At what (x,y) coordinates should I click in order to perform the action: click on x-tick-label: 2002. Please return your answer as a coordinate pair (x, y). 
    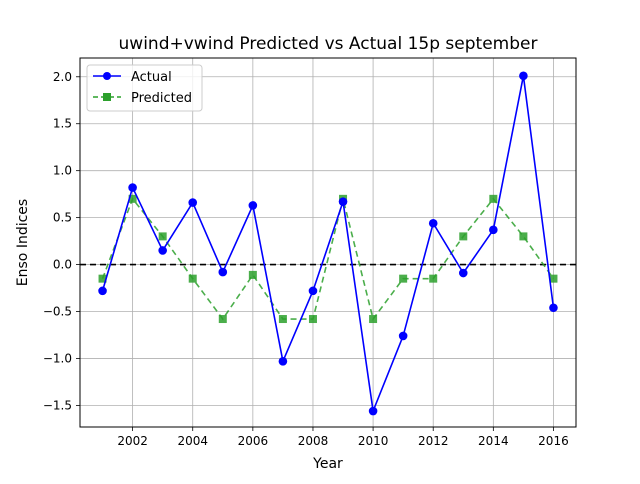
    Looking at the image, I should click on (132, 441).